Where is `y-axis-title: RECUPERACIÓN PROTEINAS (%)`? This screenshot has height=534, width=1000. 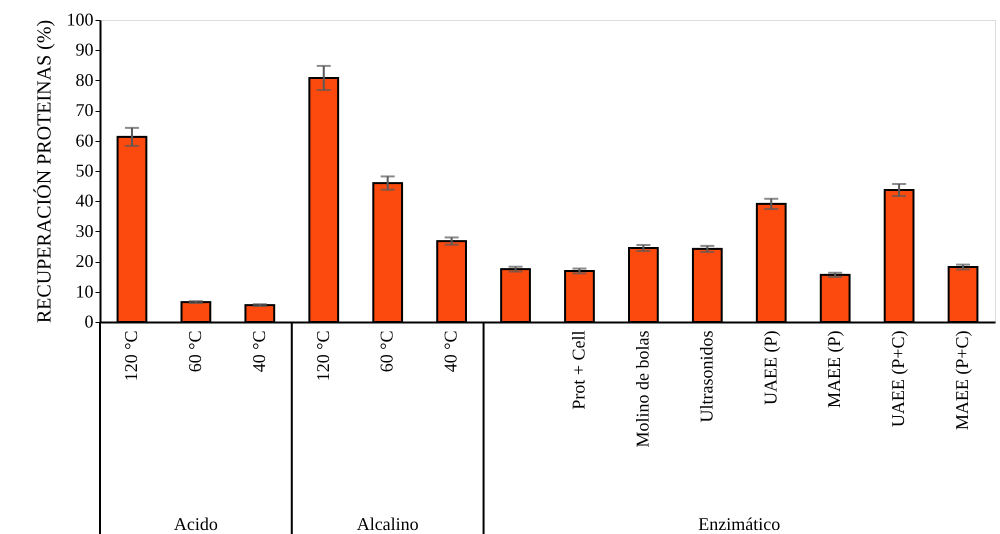 y-axis-title: RECUPERACIÓN PROTEINAS (%) is located at coordinates (44, 172).